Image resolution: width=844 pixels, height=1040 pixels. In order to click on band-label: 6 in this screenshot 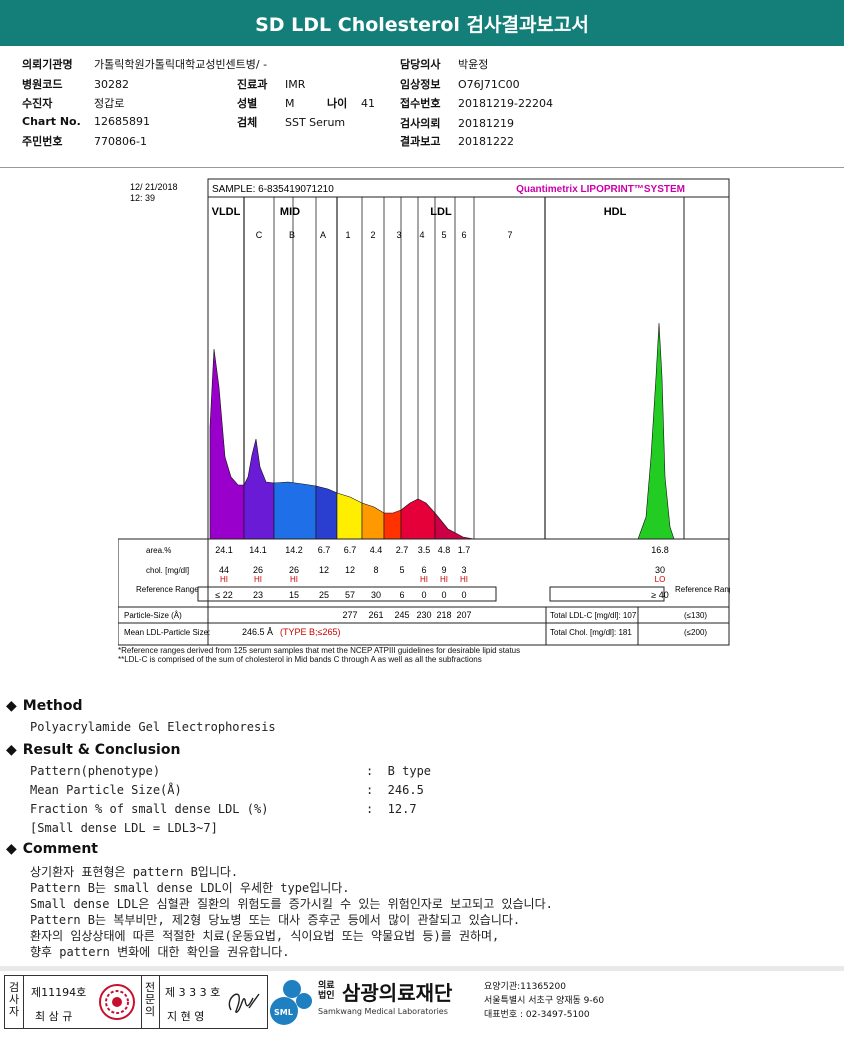, I will do `click(463, 235)`.